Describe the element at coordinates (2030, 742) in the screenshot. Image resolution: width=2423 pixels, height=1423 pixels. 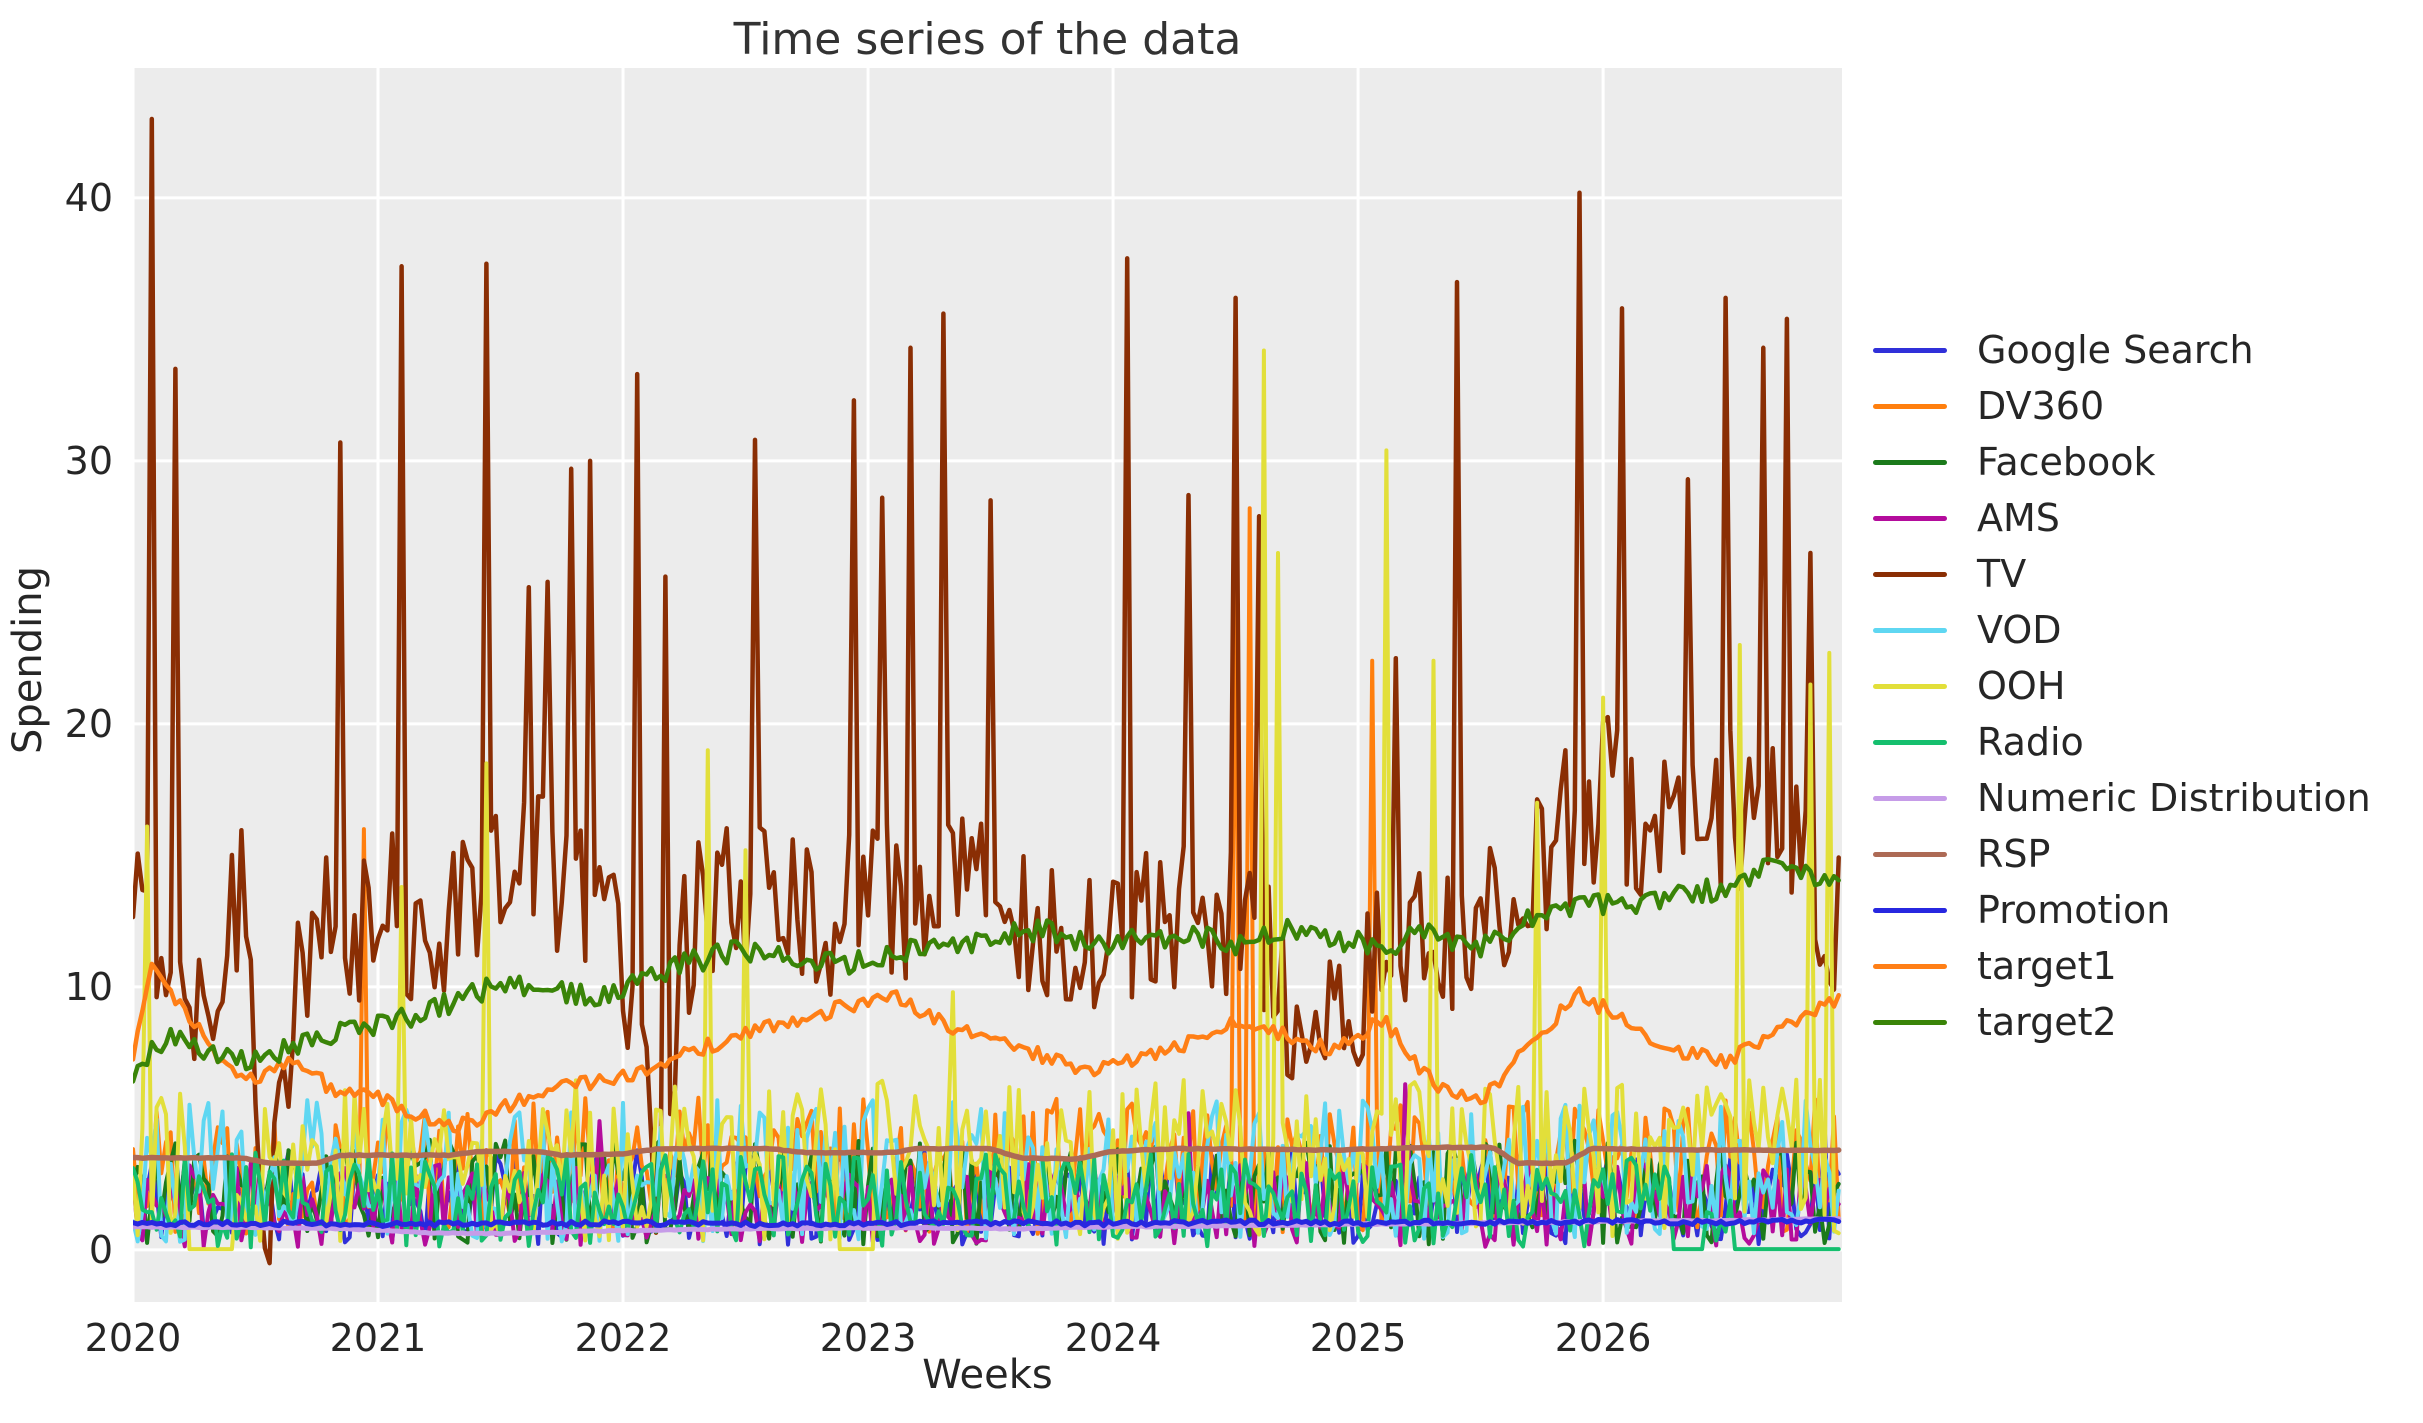
I see `legend-label: Radio` at that location.